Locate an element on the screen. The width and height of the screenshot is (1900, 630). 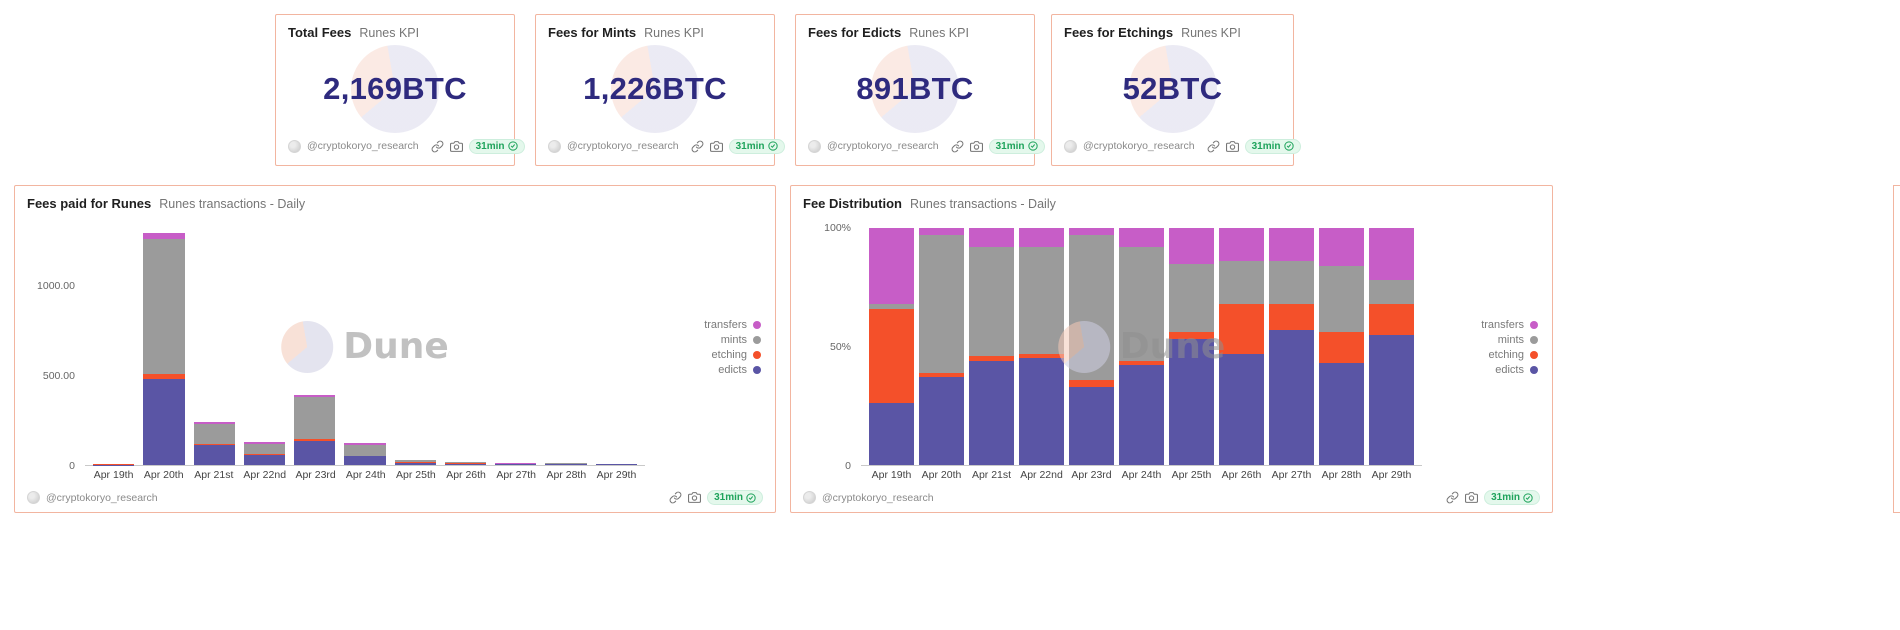
bar-apr-28th is located at coordinates (566, 346).